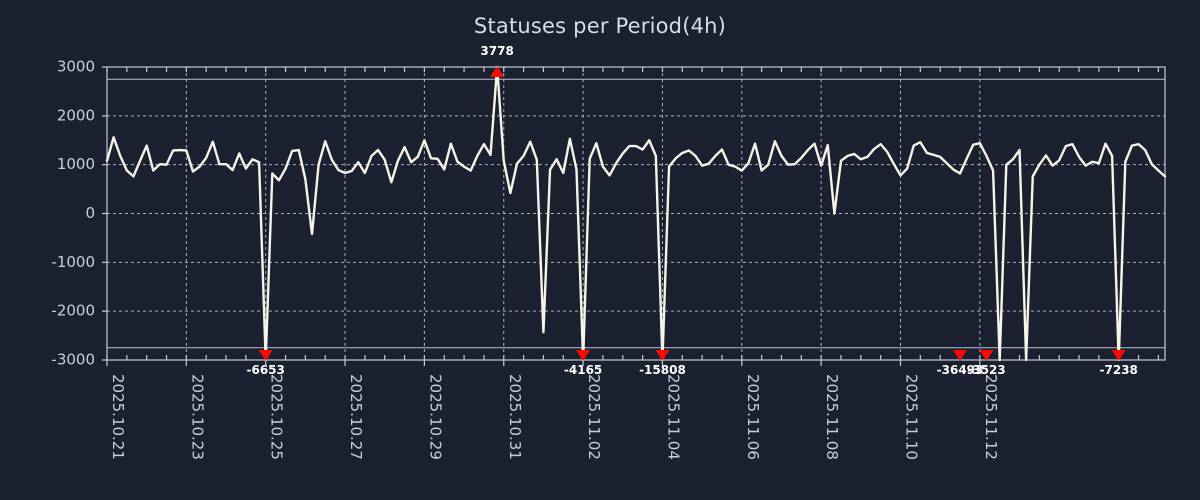 The image size is (1200, 500). What do you see at coordinates (73, 311) in the screenshot?
I see `y-axis-tick-label: -2000` at bounding box center [73, 311].